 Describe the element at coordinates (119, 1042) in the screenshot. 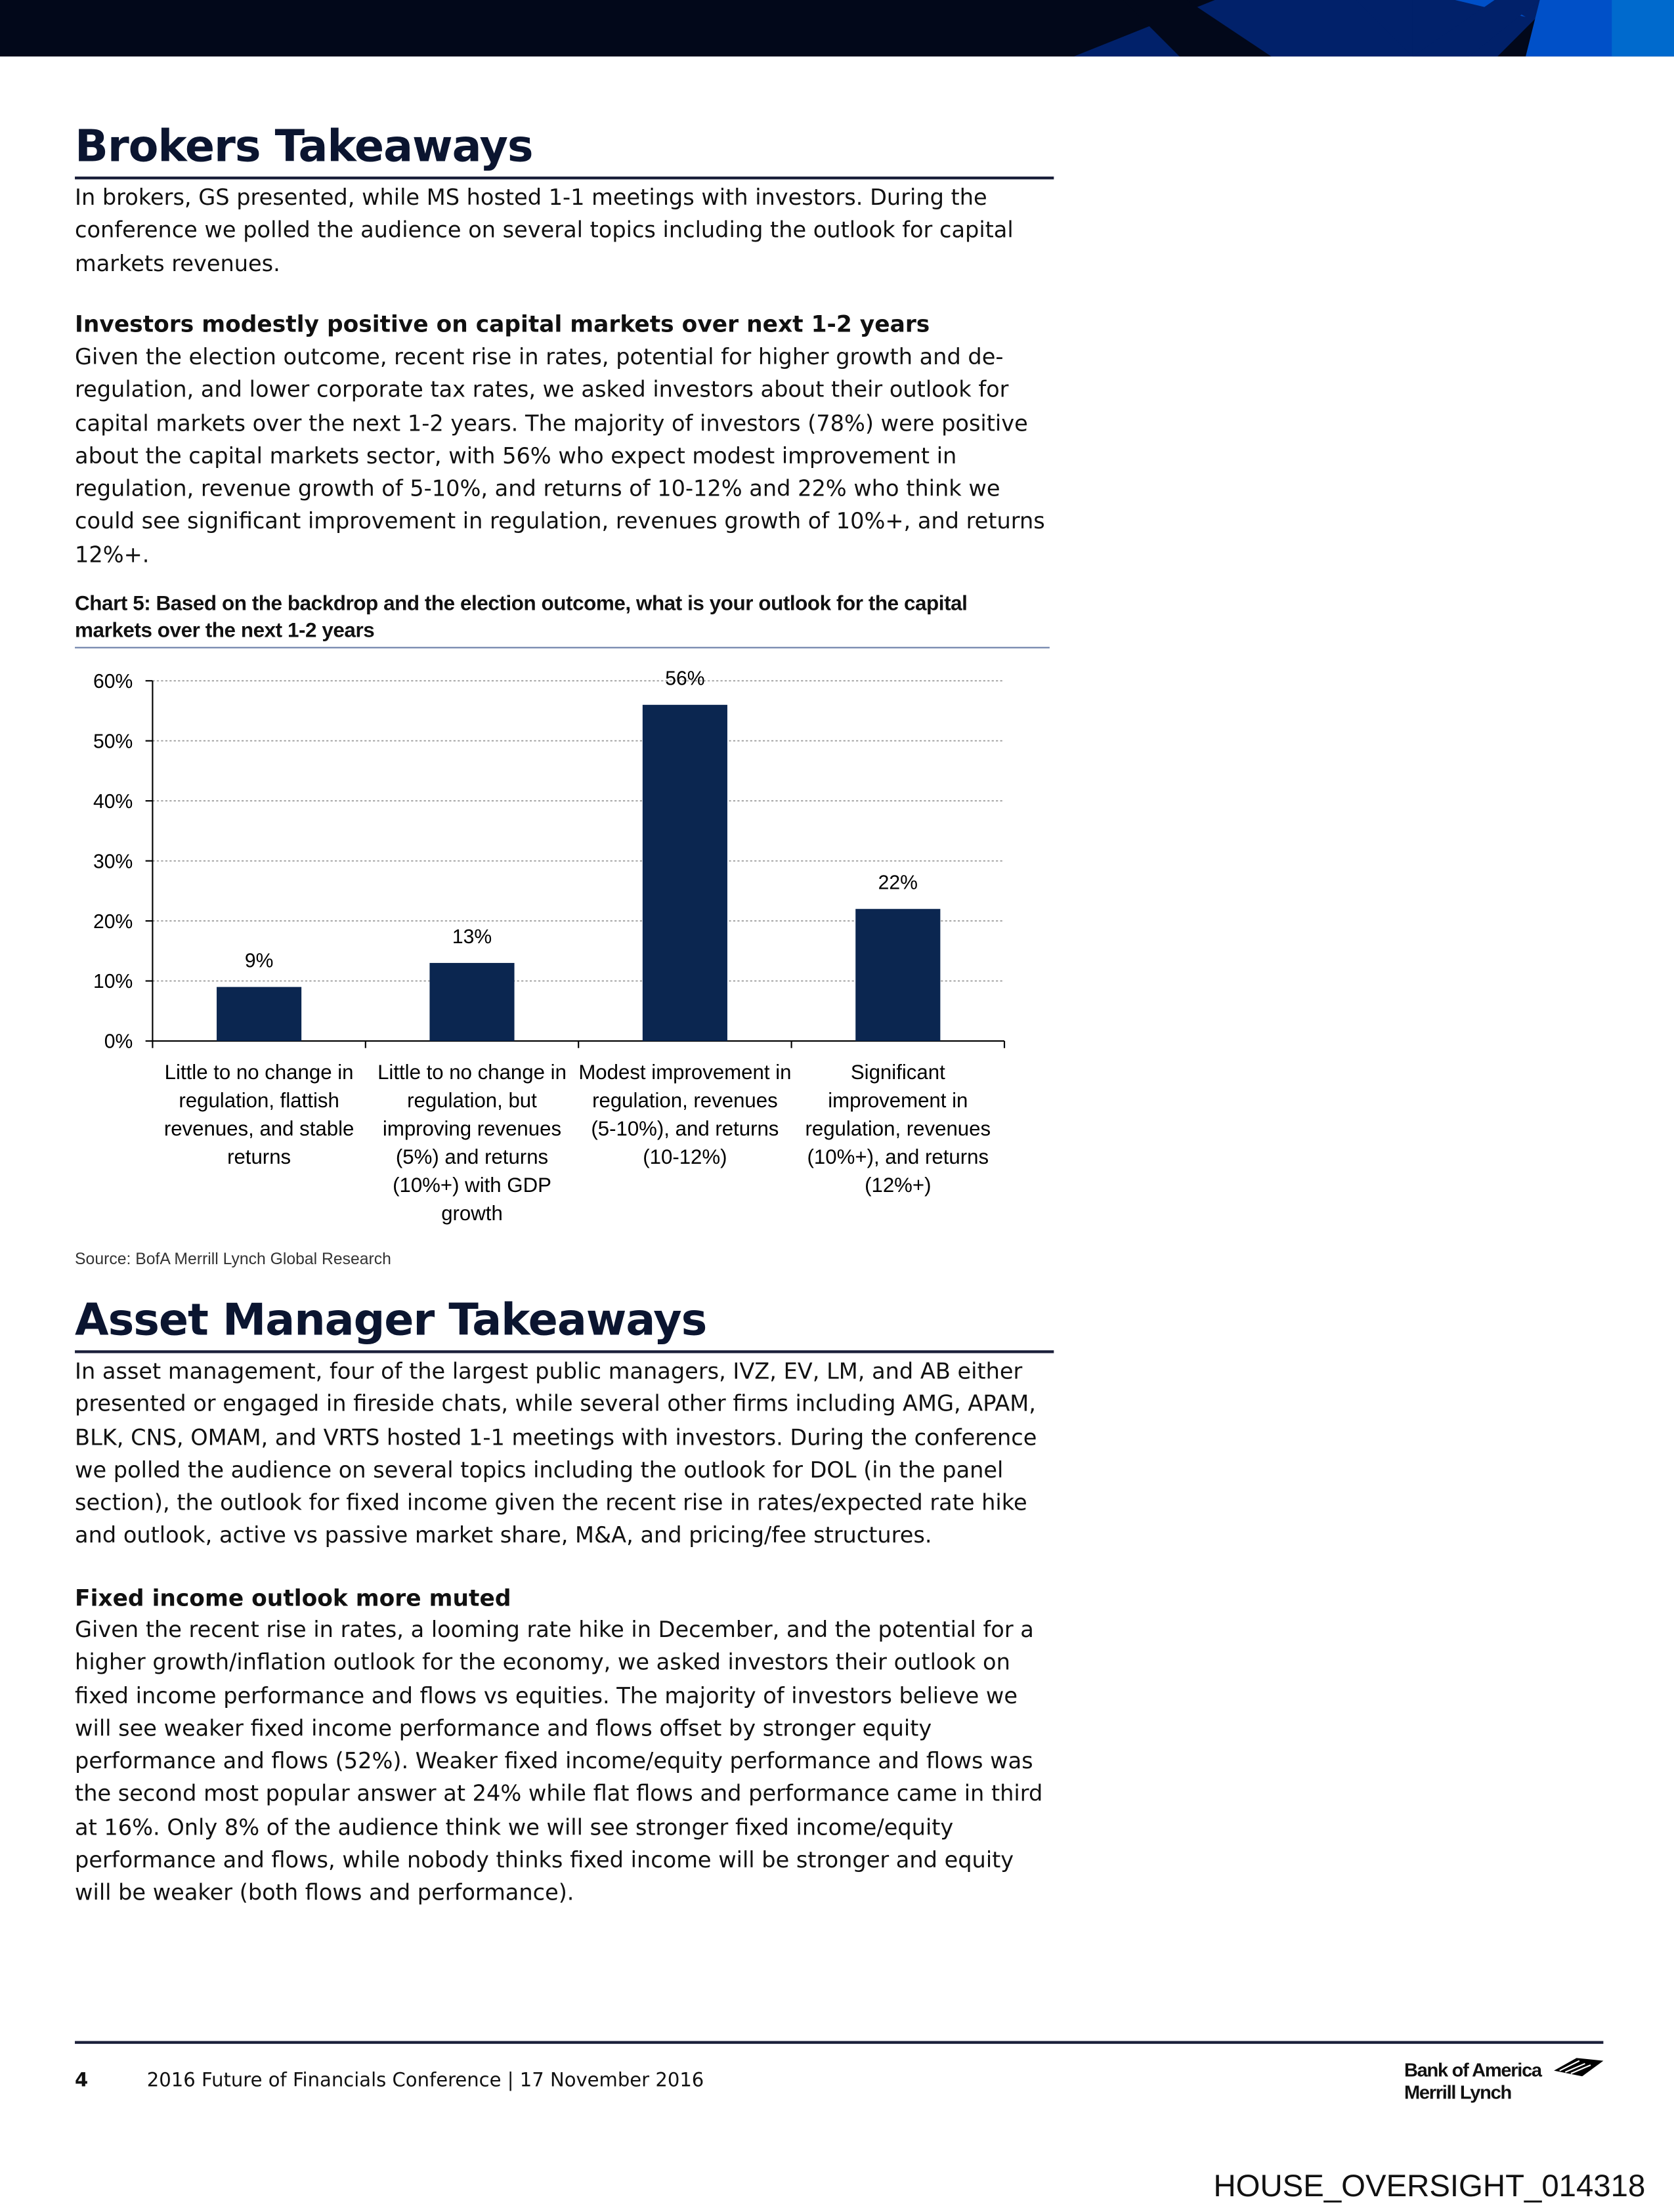

I see `y-tick-label: 0%` at that location.